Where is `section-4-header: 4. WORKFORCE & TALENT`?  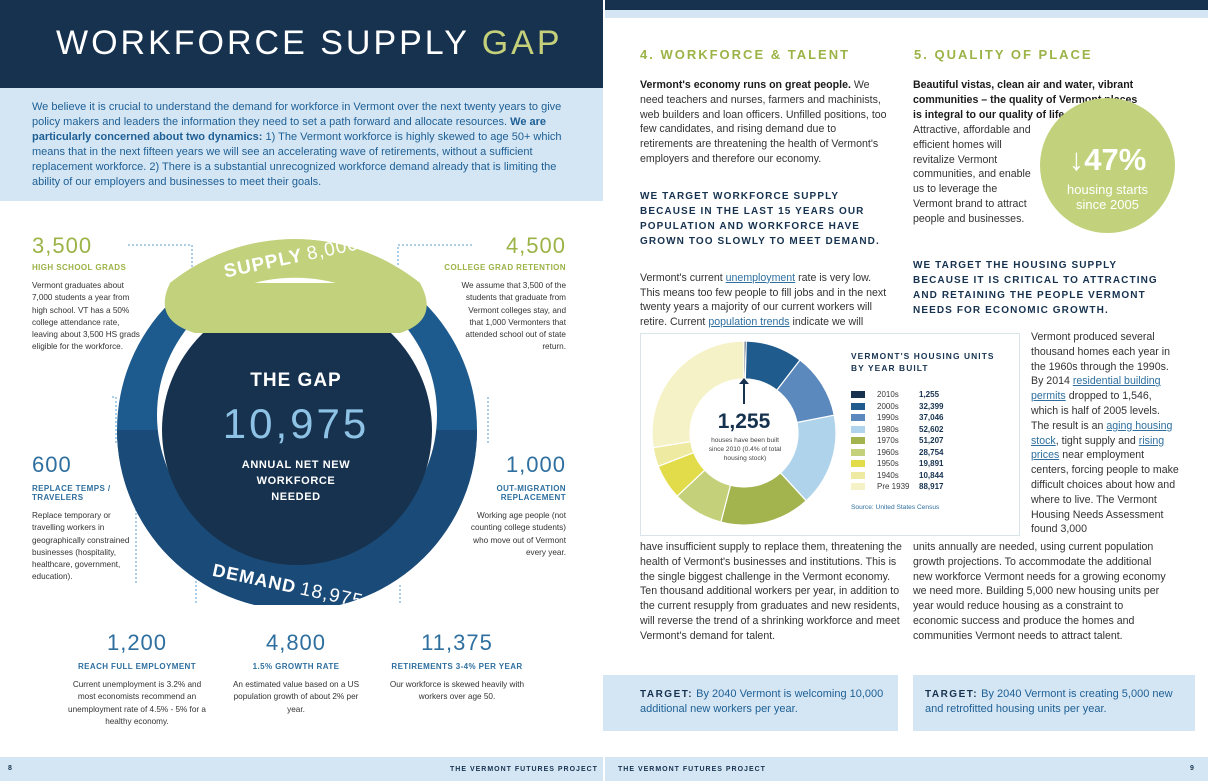
section-4-header: 4. WORKFORCE & TALENT is located at coordinates (745, 54).